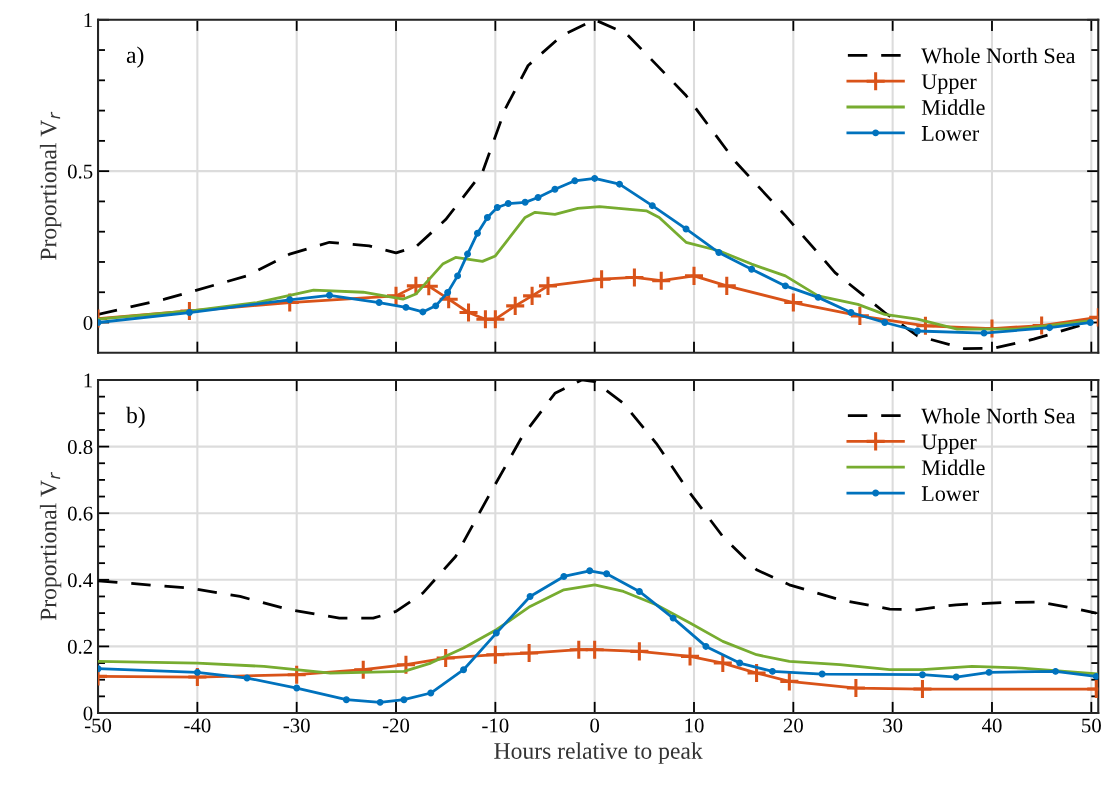 The image size is (1104, 791). Describe the element at coordinates (80, 513) in the screenshot. I see `y-tick-label: 0.6` at that location.